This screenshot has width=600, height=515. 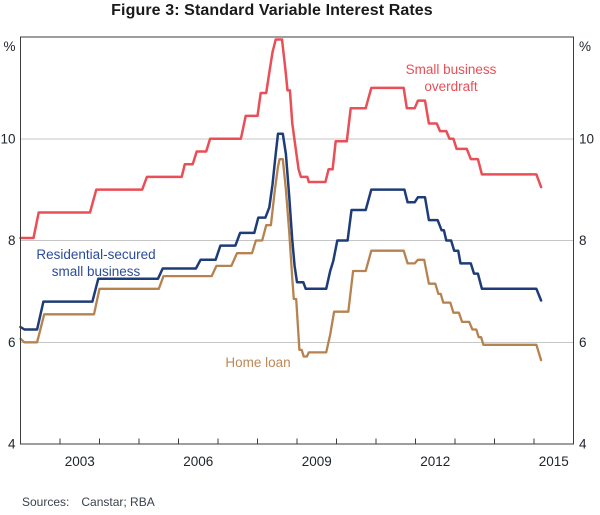 I want to click on sources-label: Sources:, so click(x=46, y=502).